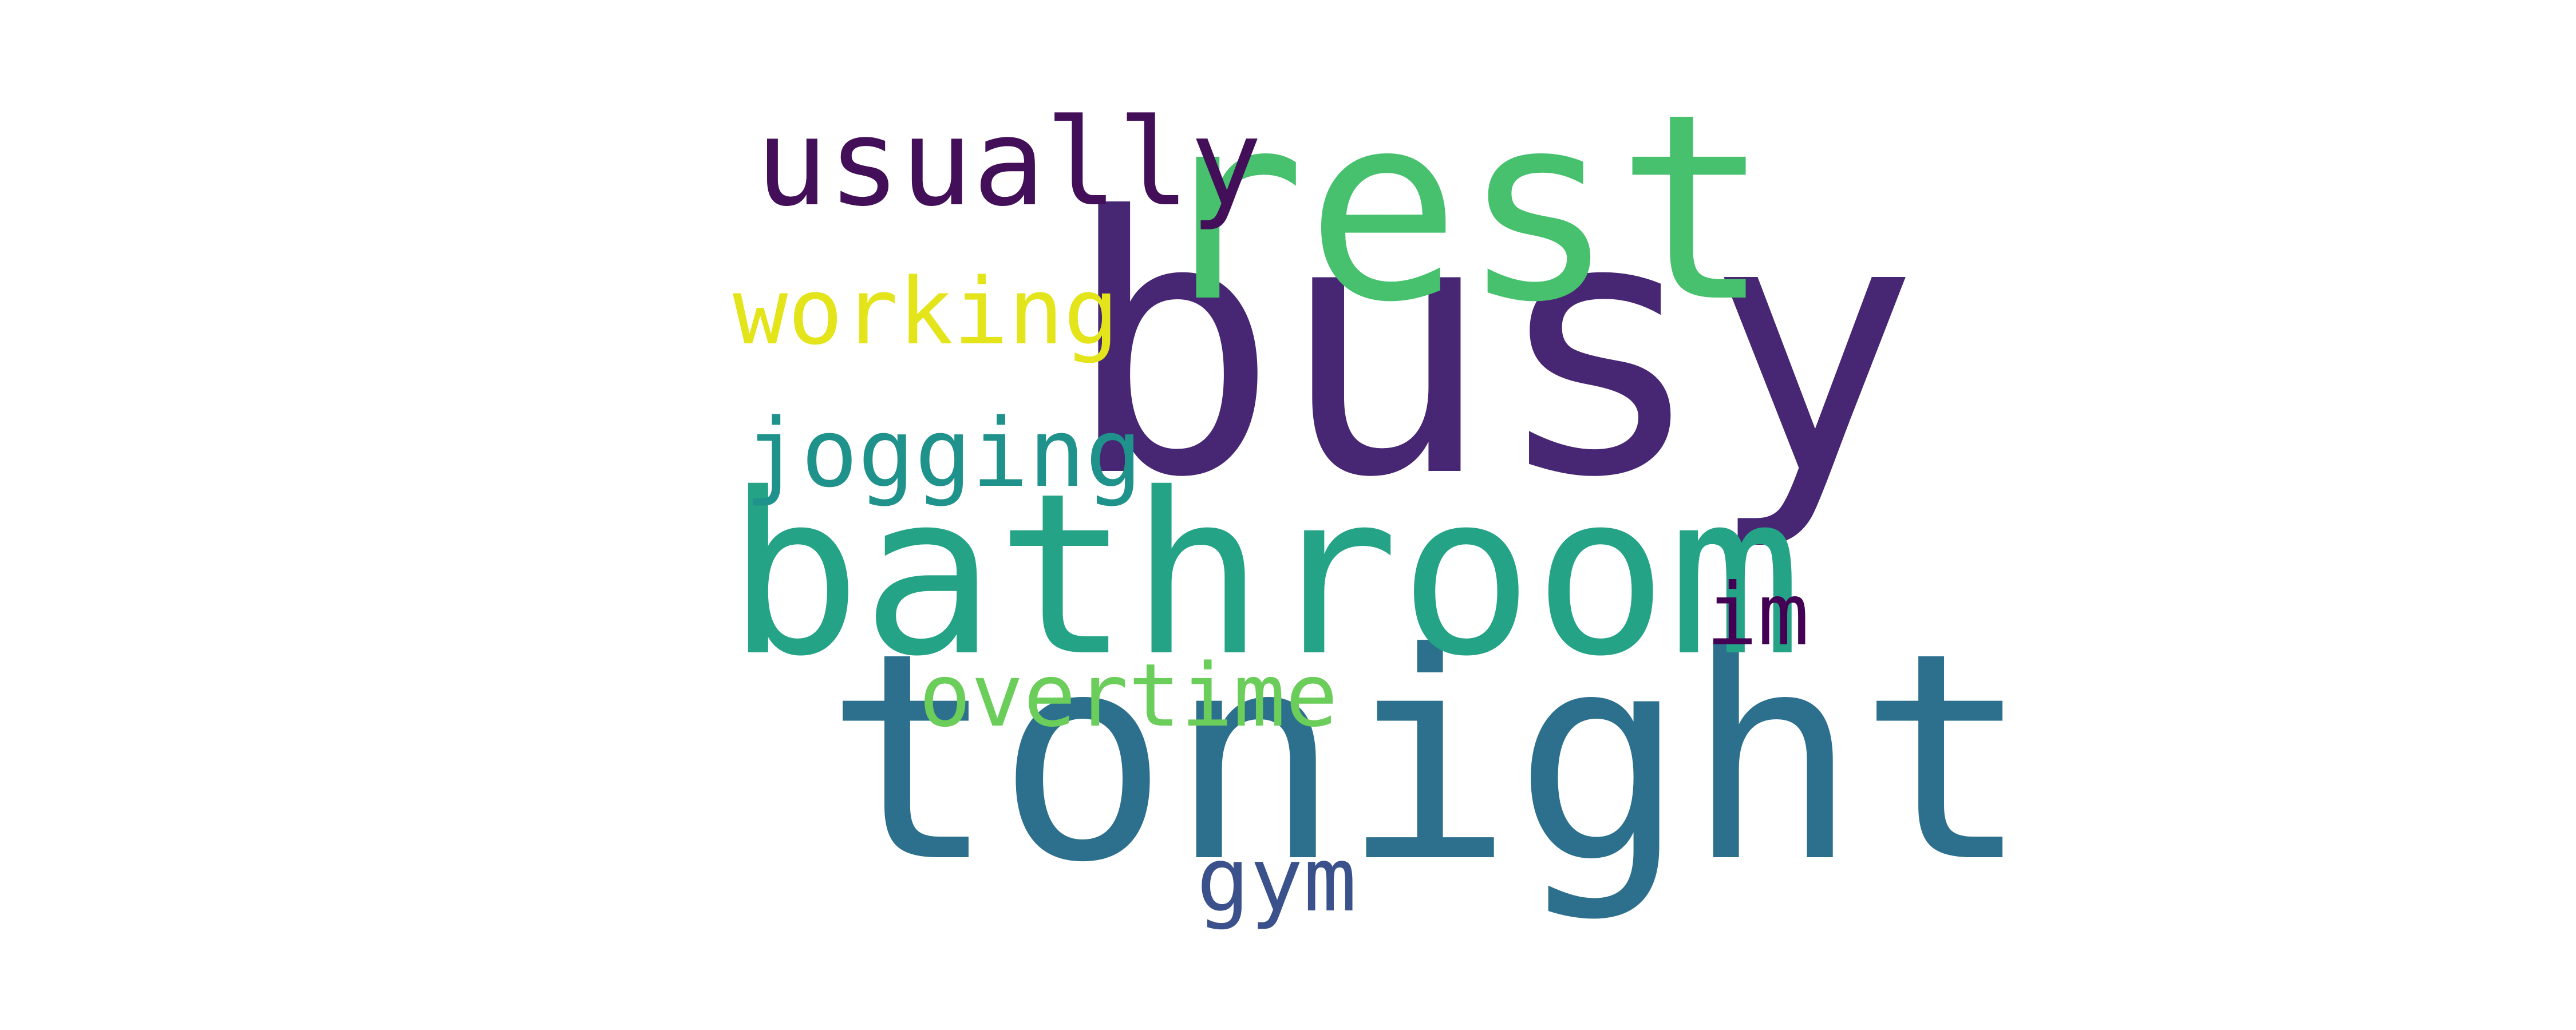 This screenshot has width=2576, height=1030. Describe the element at coordinates (1009, 163) in the screenshot. I see `word-usually: usually` at that location.